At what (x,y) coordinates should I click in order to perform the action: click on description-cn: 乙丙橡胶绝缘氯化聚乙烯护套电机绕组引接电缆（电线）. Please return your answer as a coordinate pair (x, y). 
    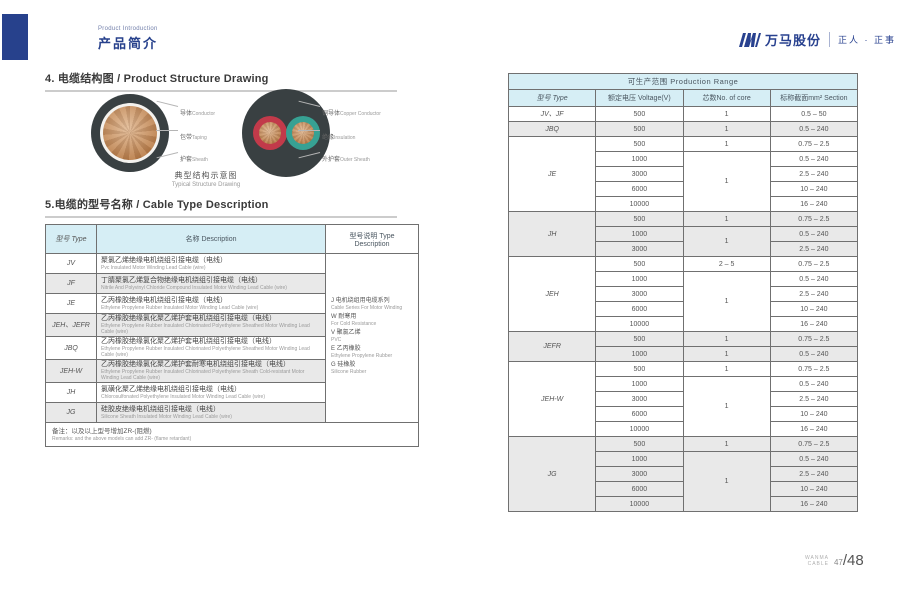
    Looking at the image, I should click on (188, 341).